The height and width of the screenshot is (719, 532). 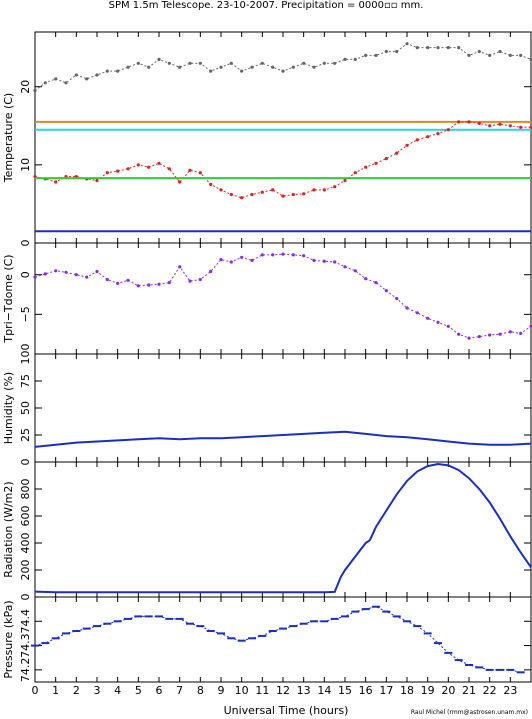 What do you see at coordinates (366, 690) in the screenshot?
I see `x-tick-label: 16` at bounding box center [366, 690].